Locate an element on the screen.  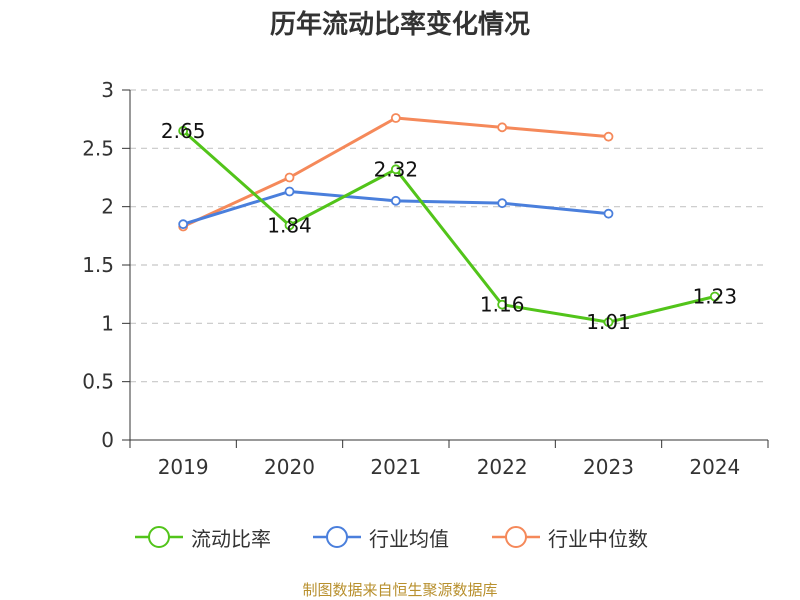
x-tick-label: 2019 is located at coordinates (183, 467).